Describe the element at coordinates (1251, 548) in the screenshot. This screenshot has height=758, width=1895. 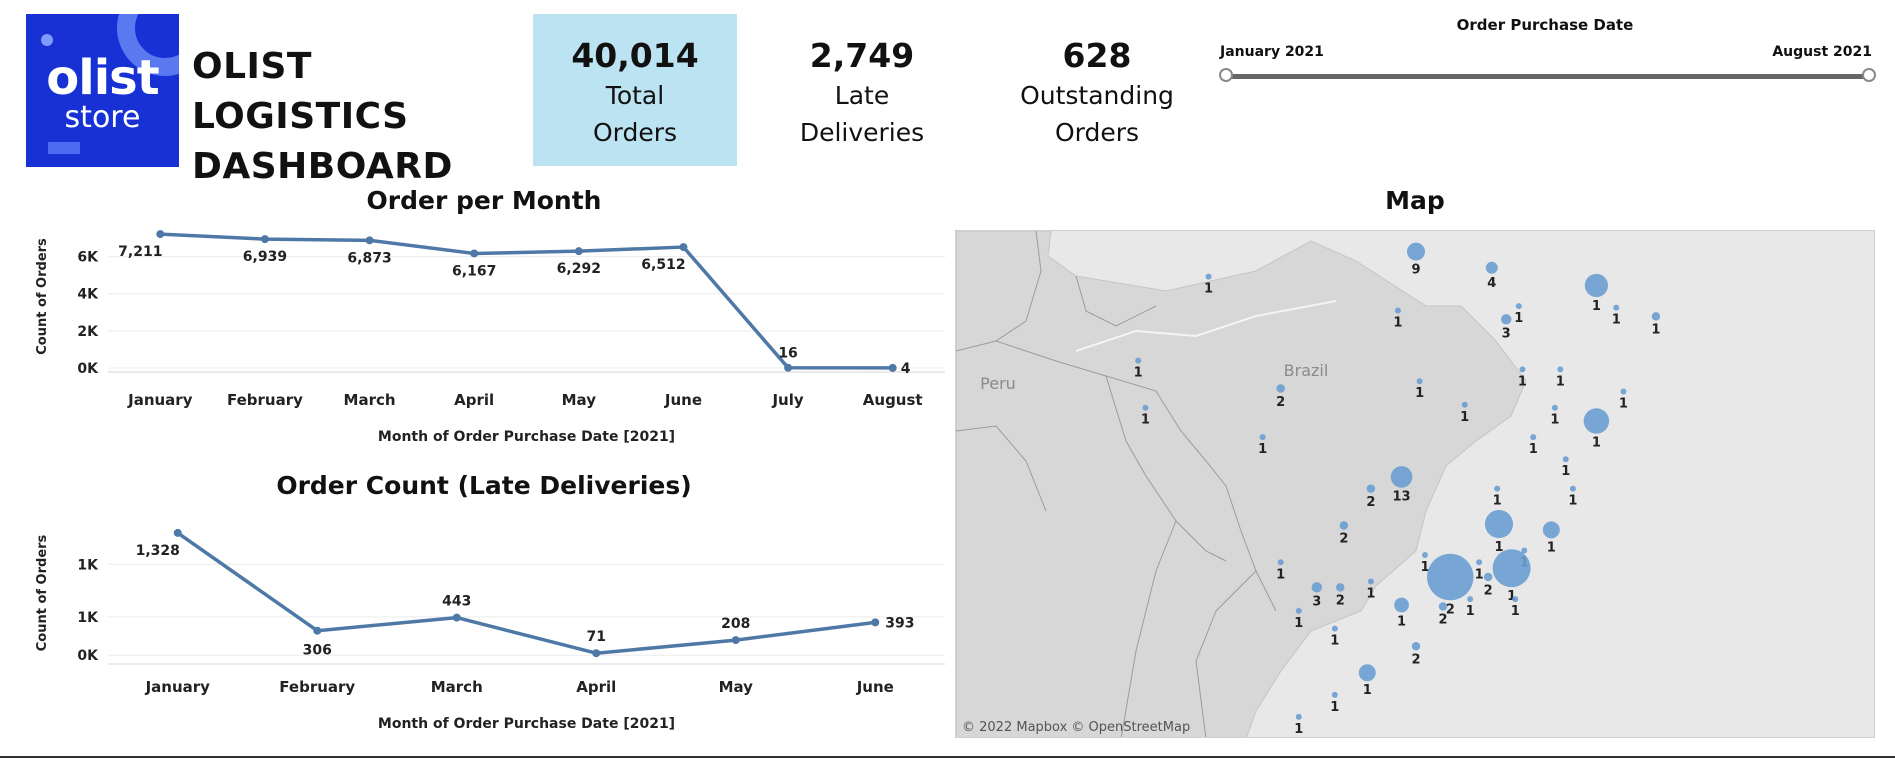
I see `country-border` at that location.